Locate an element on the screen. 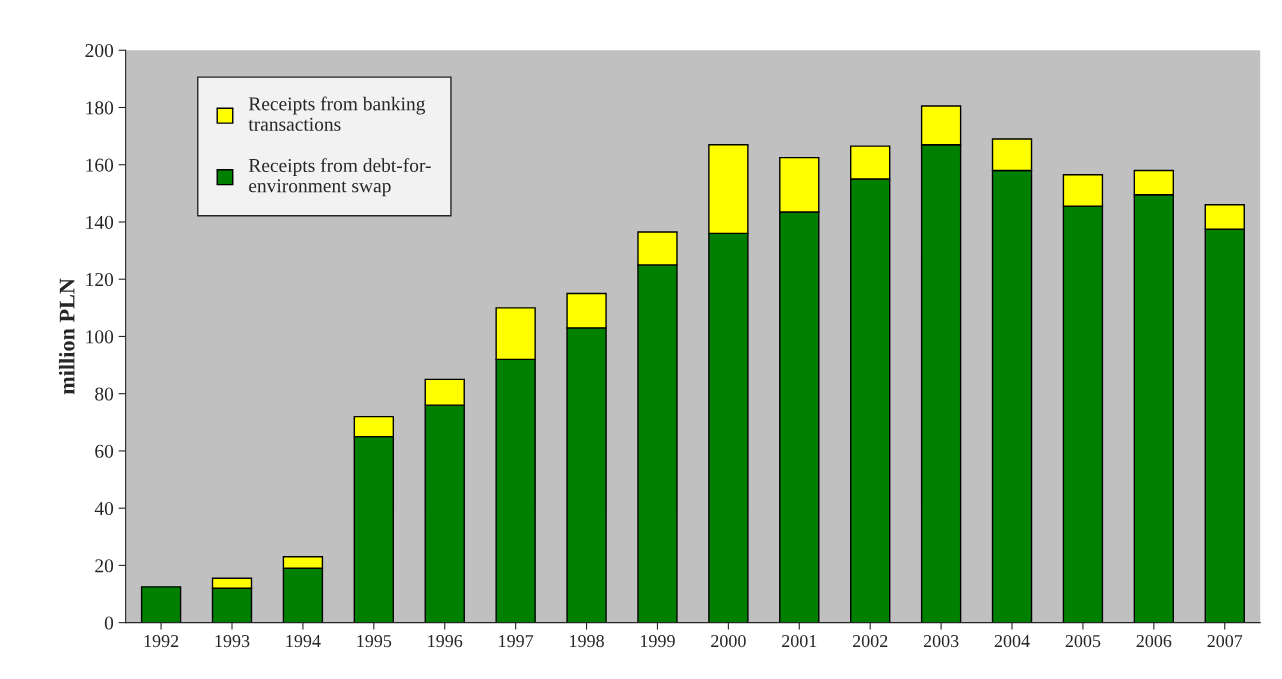 The height and width of the screenshot is (679, 1282). legend-label: Receipts from banking transactions is located at coordinates (337, 113).